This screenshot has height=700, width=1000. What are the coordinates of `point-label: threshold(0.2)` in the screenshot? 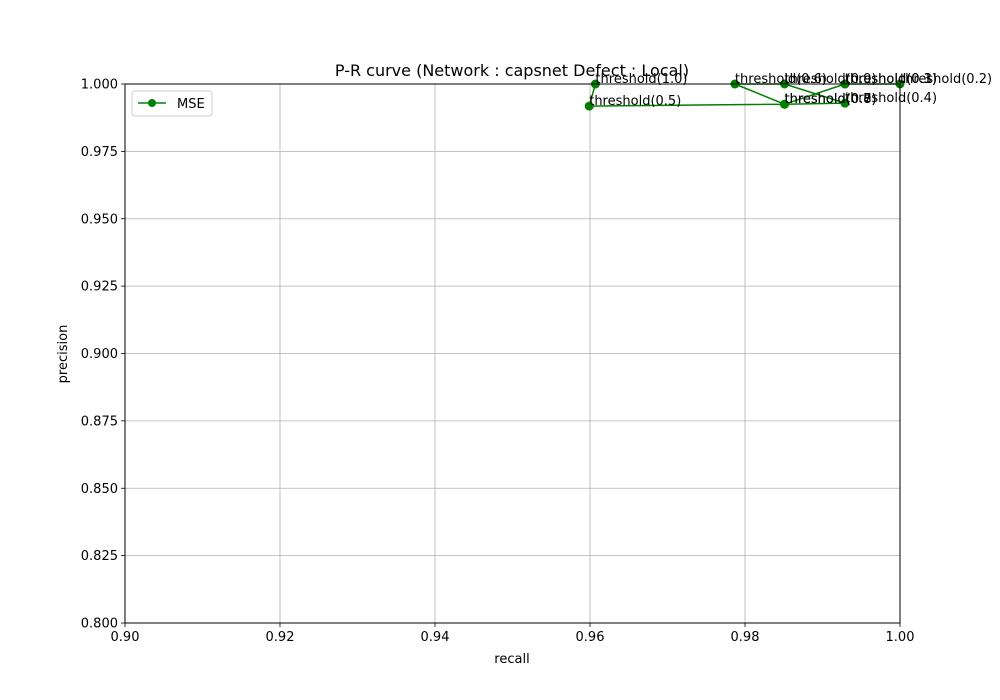 It's located at (946, 79).